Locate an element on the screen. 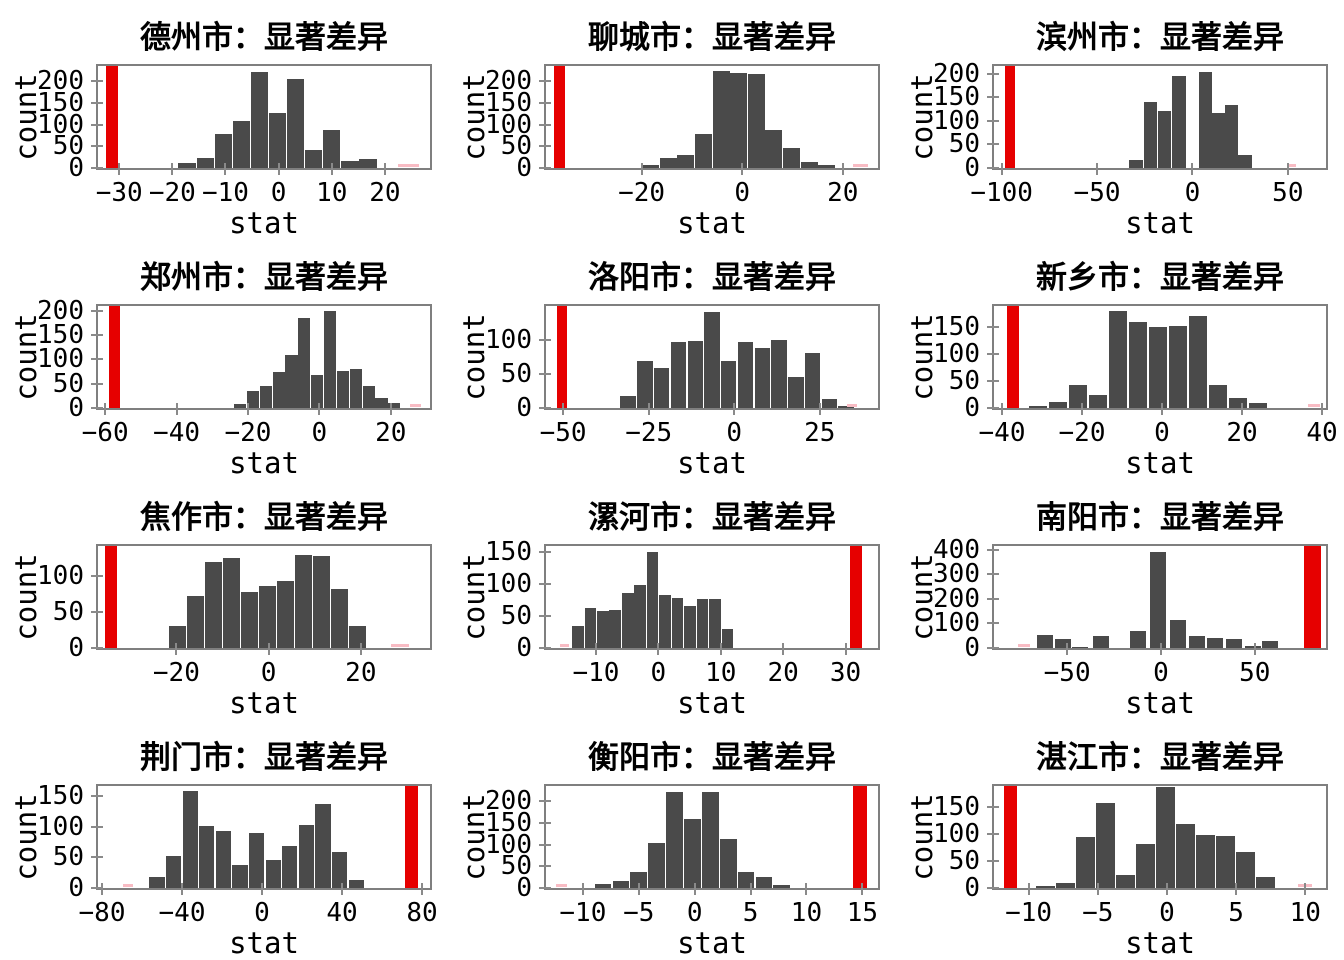 This screenshot has width=1344, height=960. x-tick-label: 5 is located at coordinates (750, 913).